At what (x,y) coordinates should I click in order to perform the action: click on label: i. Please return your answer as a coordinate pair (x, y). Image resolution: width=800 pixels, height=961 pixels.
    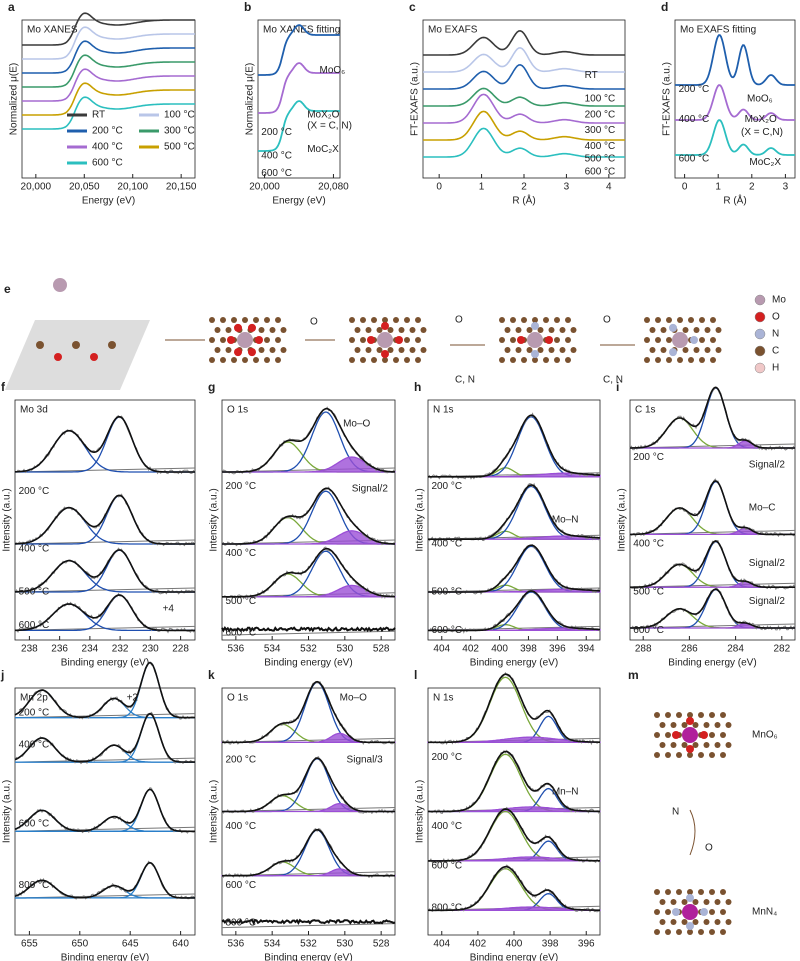
    Looking at the image, I should click on (617, 387).